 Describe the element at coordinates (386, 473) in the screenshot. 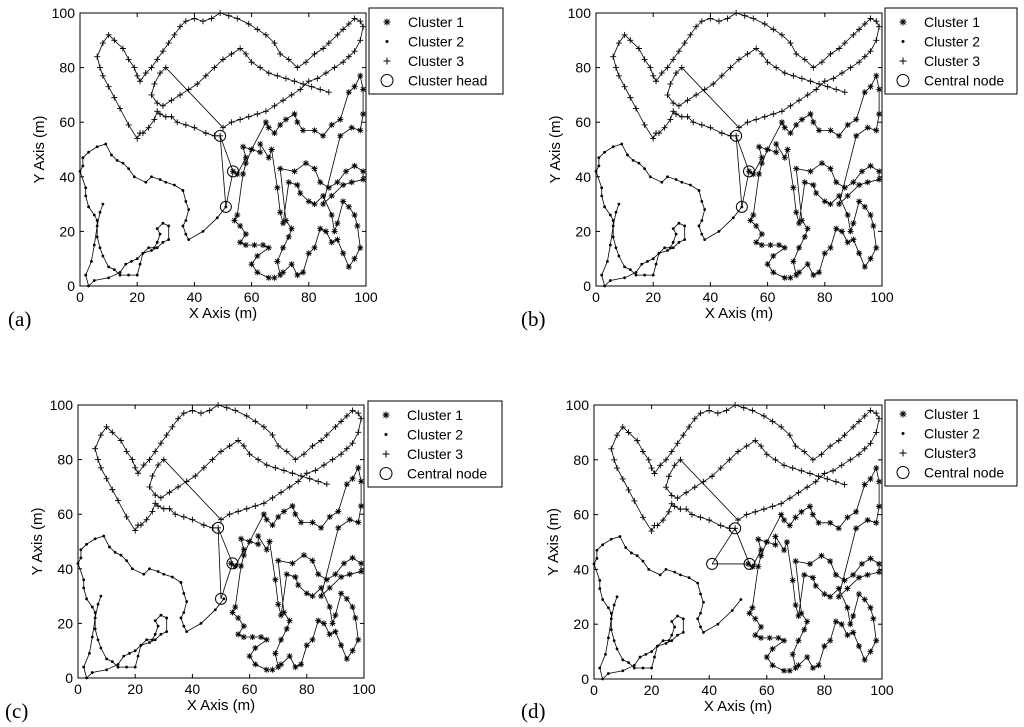

I see `legend-marker-circle` at that location.